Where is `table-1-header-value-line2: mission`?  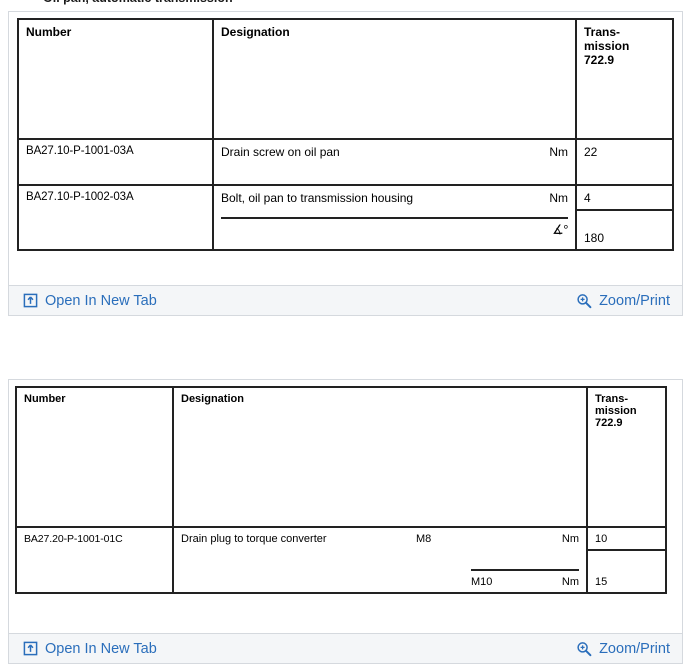
table-1-header-value-line2: mission is located at coordinates (607, 46).